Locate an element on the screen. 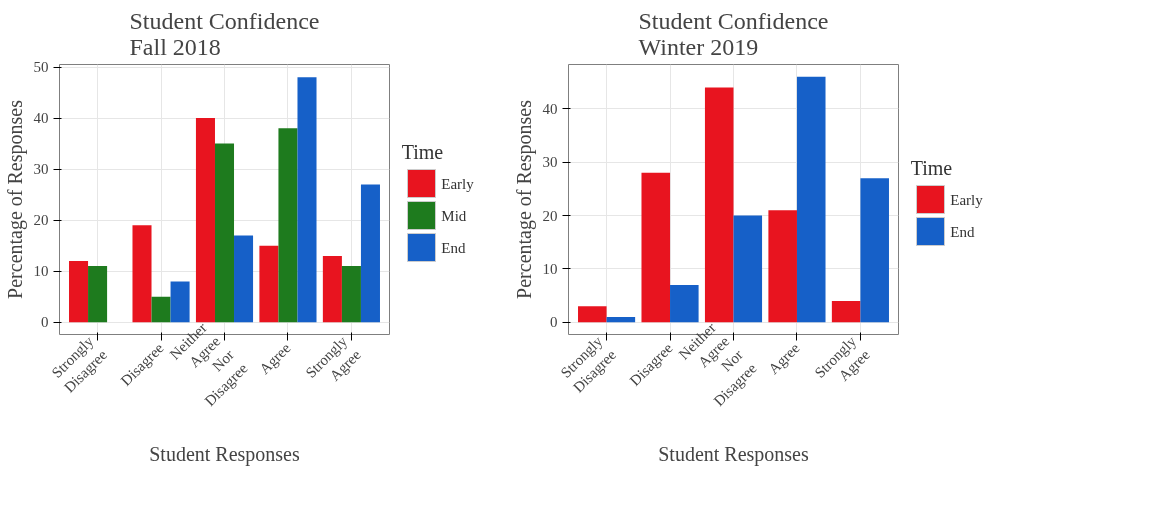 The width and height of the screenshot is (1168, 514). chart-title: Student Confidence Fall 2018 is located at coordinates (224, 33).